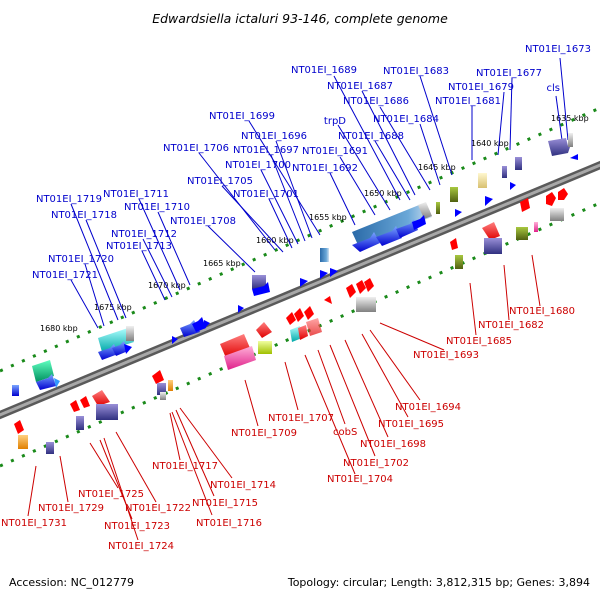 The image size is (600, 600). What do you see at coordinates (69, 199) in the screenshot?
I see `gene-label: NT01EI_1719` at bounding box center [69, 199].